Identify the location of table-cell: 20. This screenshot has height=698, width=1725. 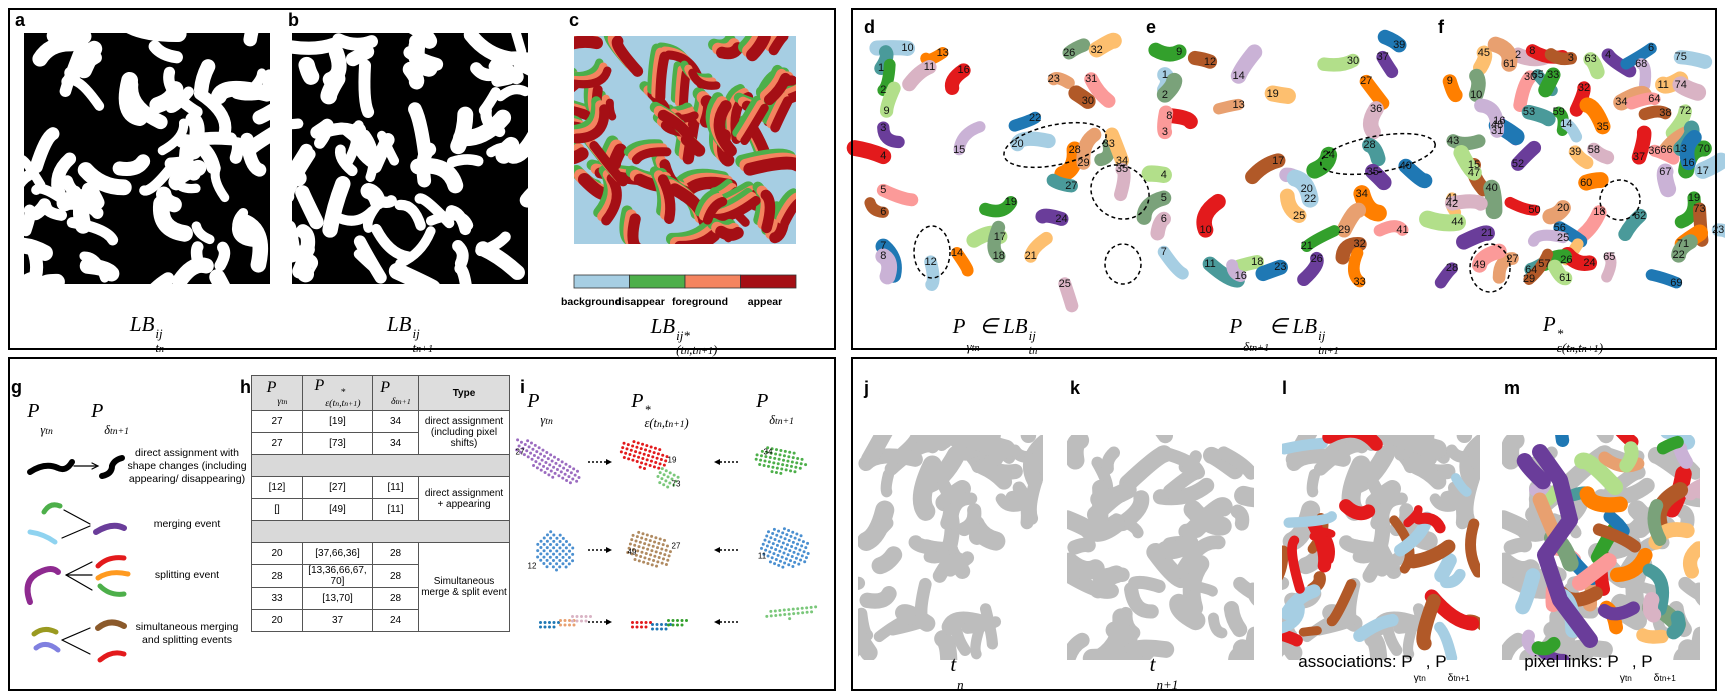
(277, 554).